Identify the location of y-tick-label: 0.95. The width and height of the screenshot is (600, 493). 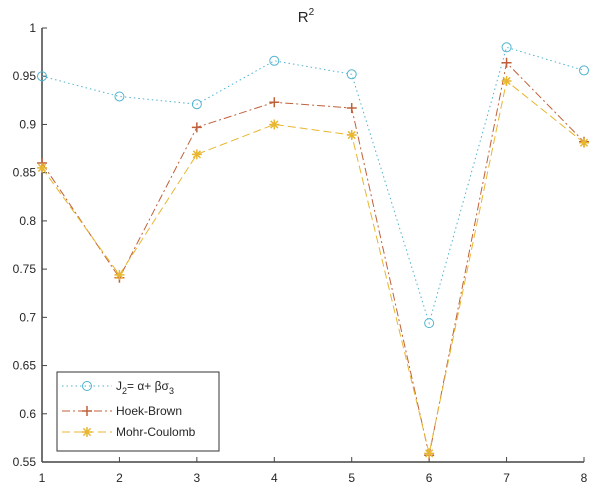
(25, 76).